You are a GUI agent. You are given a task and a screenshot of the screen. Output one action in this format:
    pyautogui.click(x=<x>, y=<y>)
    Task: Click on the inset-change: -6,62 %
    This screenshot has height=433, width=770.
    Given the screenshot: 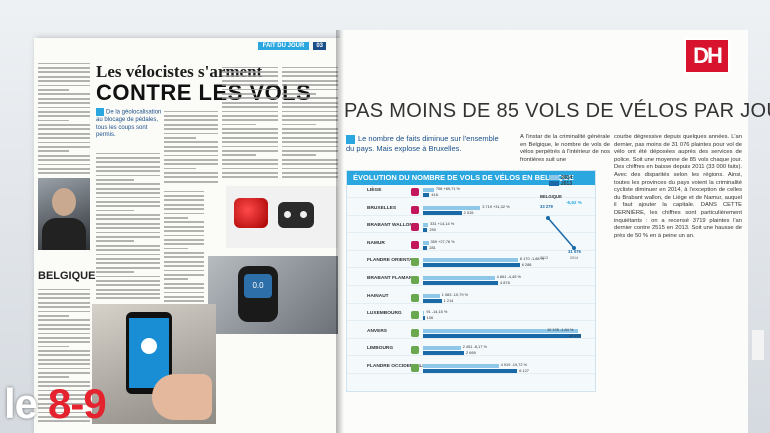 What is the action you would take?
    pyautogui.click(x=574, y=202)
    